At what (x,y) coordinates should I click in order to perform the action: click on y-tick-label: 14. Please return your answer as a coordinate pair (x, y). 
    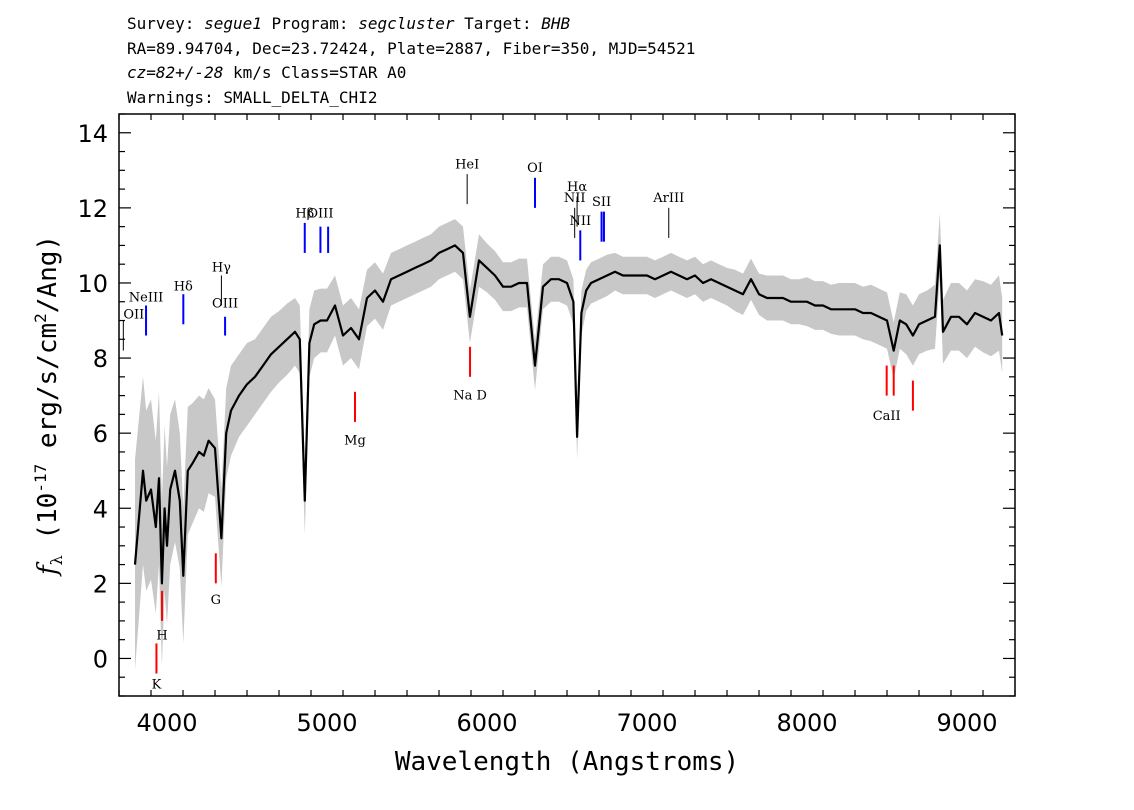
    Looking at the image, I should click on (92, 134).